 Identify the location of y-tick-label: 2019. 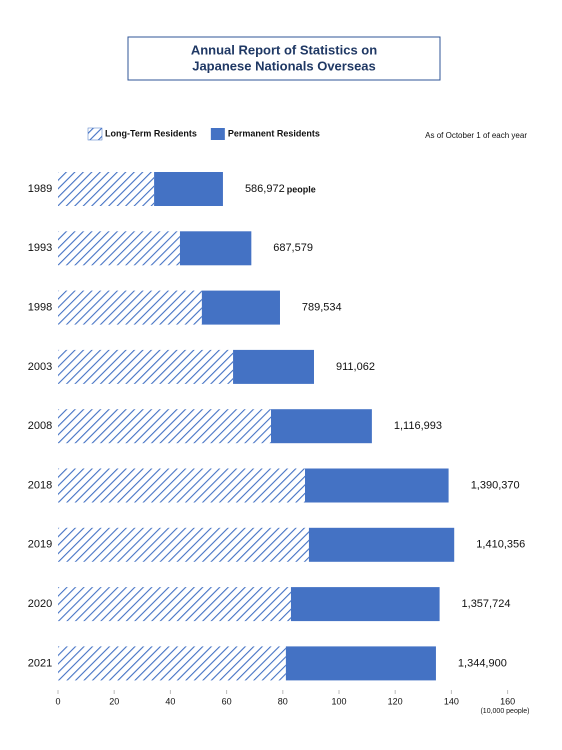
(40, 545).